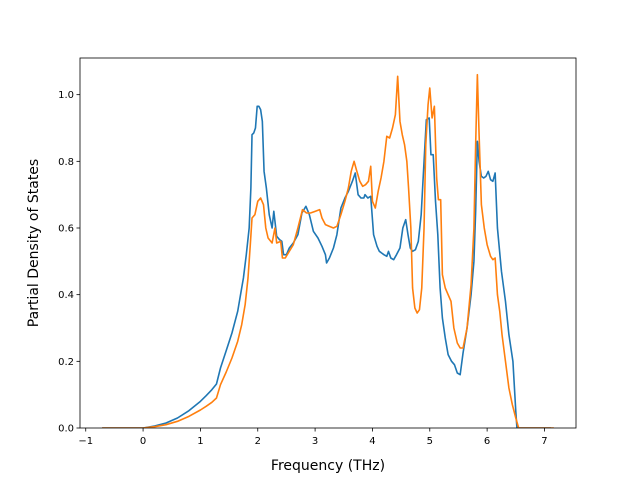  What do you see at coordinates (544, 441) in the screenshot?
I see `x-tick-label: 7` at bounding box center [544, 441].